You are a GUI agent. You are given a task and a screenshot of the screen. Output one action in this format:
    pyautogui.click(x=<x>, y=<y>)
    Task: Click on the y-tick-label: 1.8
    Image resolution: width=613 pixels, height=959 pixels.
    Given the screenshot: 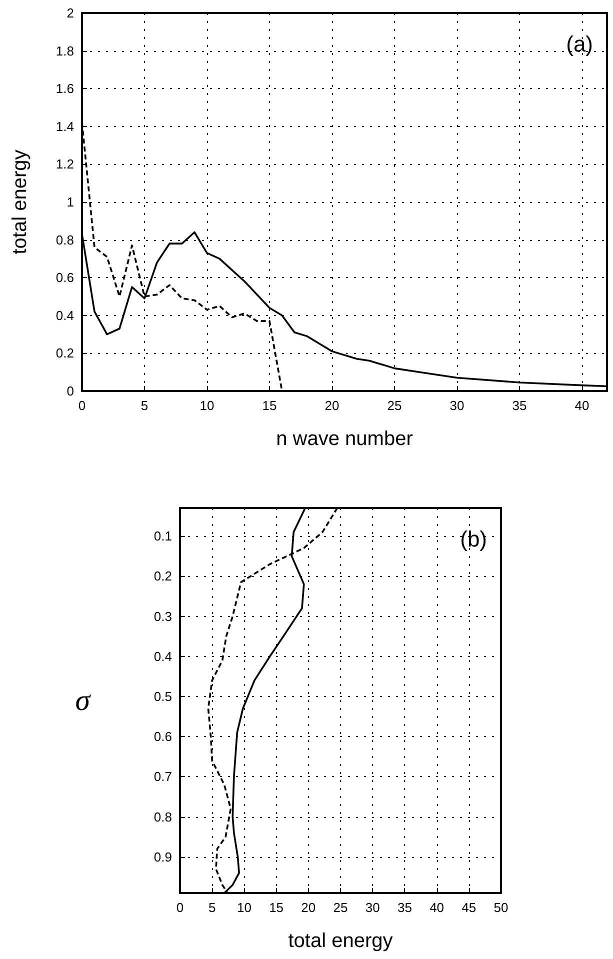 What is the action you would take?
    pyautogui.click(x=65, y=50)
    